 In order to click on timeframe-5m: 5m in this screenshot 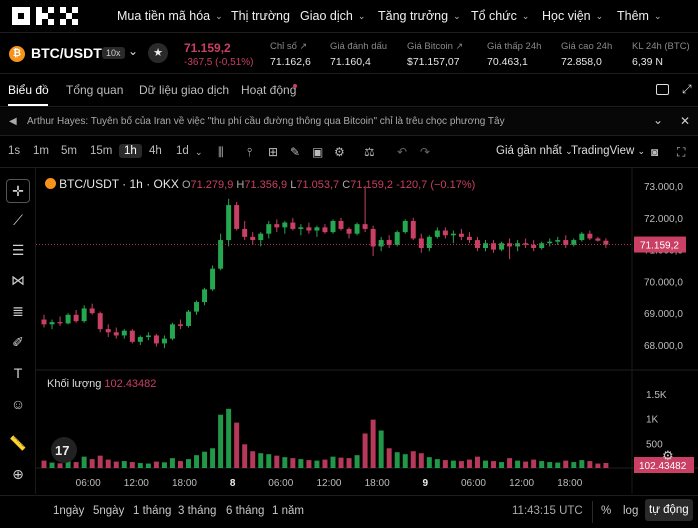, I will do `click(69, 151)`.